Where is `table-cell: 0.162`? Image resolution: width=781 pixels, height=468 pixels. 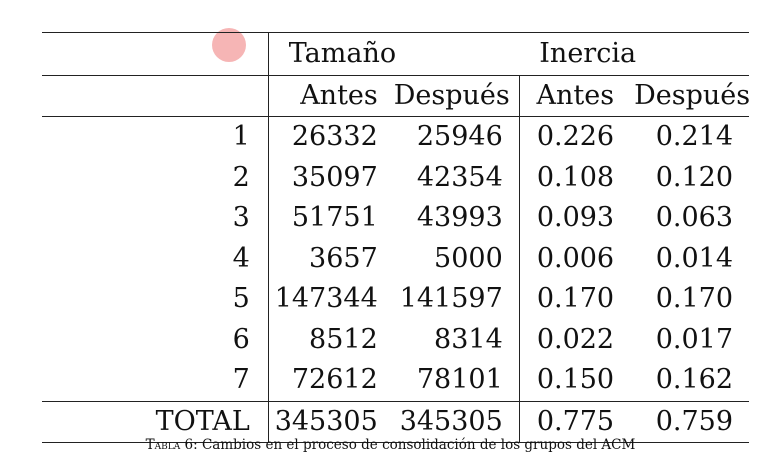
table-cell: 0.162 is located at coordinates (694, 380).